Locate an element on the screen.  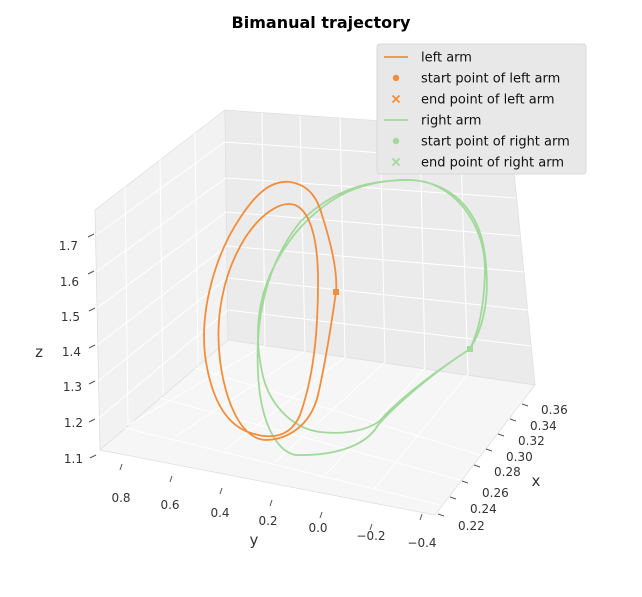
x-tick-label: 0.32 is located at coordinates (531, 441).